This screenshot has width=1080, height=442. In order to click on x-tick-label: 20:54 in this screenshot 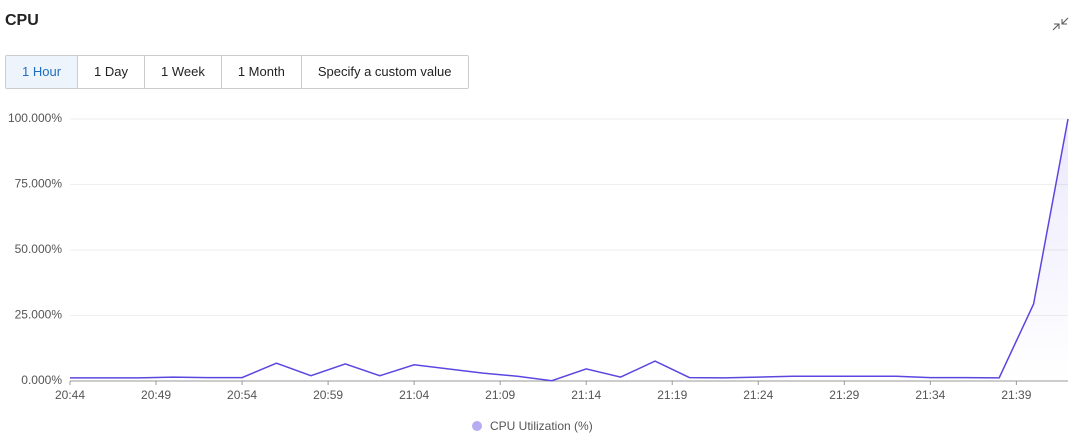, I will do `click(242, 395)`.